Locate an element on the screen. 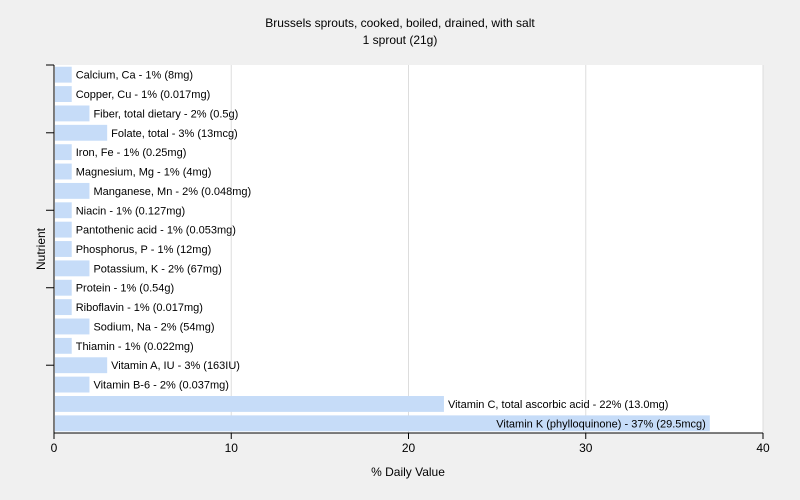 This screenshot has height=500, width=800. bar-label: Manganese, Mn - 2% (0.048mg) is located at coordinates (172, 192).